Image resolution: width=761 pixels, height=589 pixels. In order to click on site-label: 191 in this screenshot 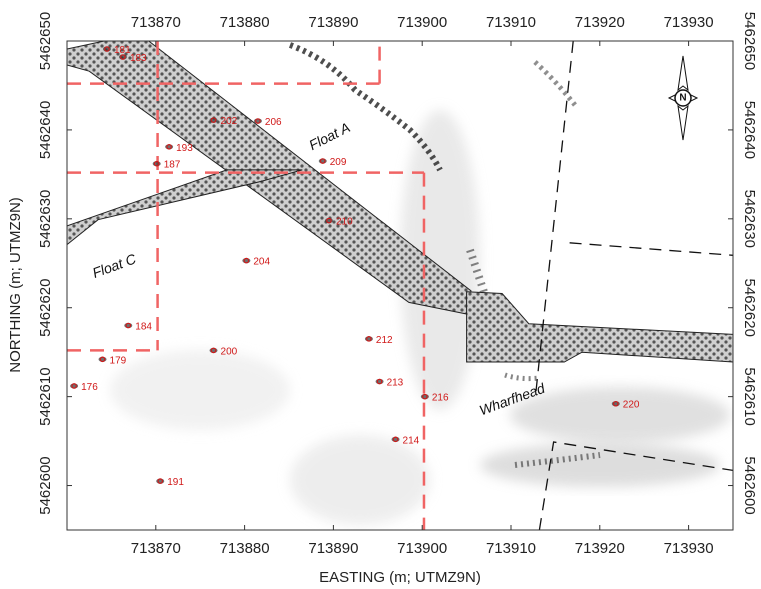, I will do `click(175, 482)`.